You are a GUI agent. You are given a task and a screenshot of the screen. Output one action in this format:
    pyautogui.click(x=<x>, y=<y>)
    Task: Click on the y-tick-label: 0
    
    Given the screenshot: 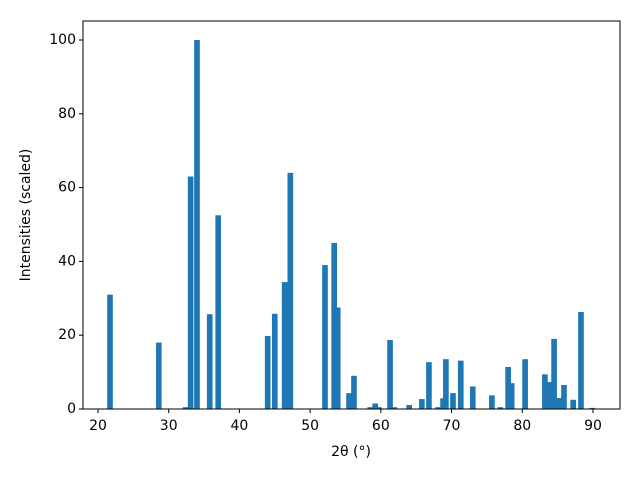 What is the action you would take?
    pyautogui.click(x=71, y=409)
    